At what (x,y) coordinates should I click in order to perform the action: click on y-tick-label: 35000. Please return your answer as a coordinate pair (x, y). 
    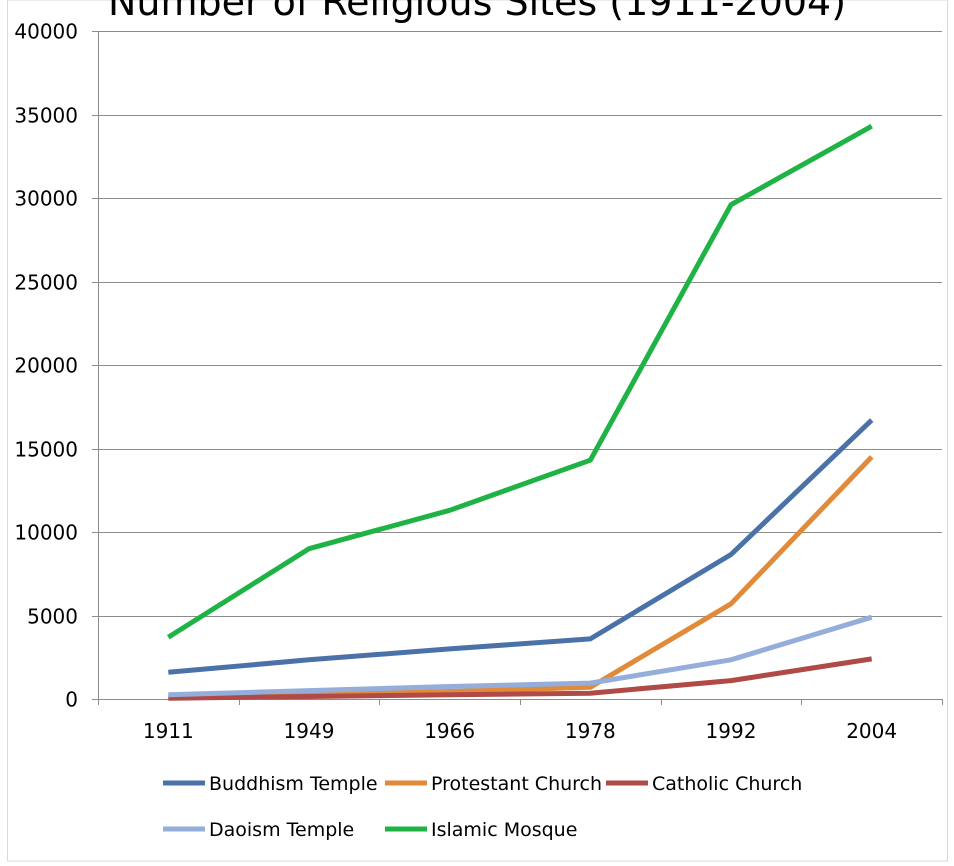
    Looking at the image, I should click on (46, 116).